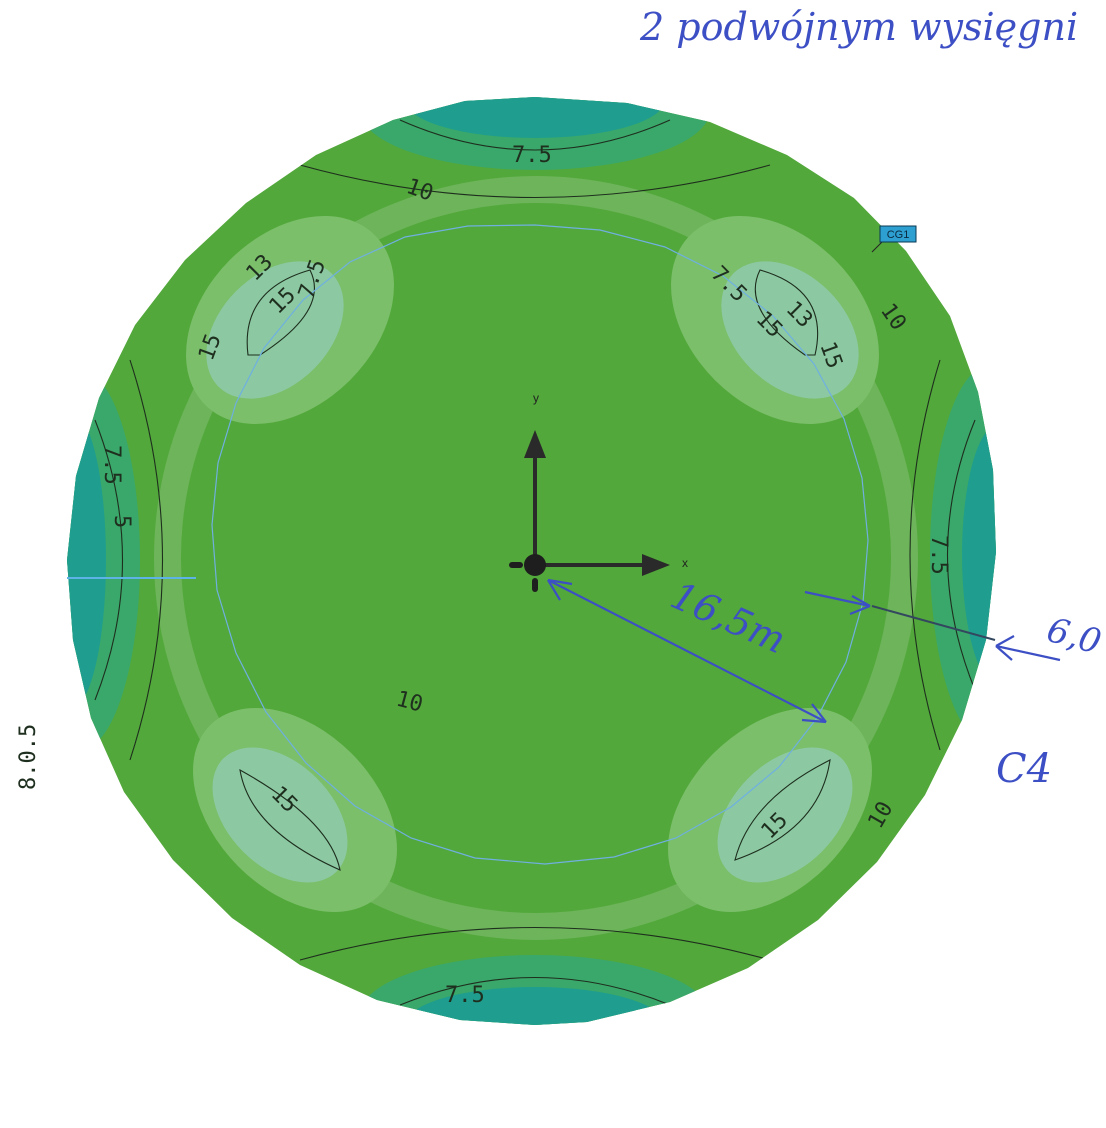 Image resolution: width=1106 pixels, height=1128 pixels. I want to click on label-left-75: 7.5, so click(111, 465).